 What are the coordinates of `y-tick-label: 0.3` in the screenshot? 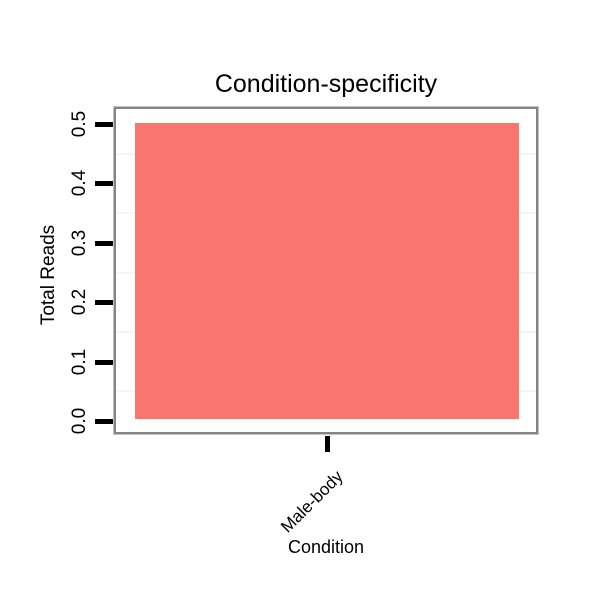 It's located at (79, 243).